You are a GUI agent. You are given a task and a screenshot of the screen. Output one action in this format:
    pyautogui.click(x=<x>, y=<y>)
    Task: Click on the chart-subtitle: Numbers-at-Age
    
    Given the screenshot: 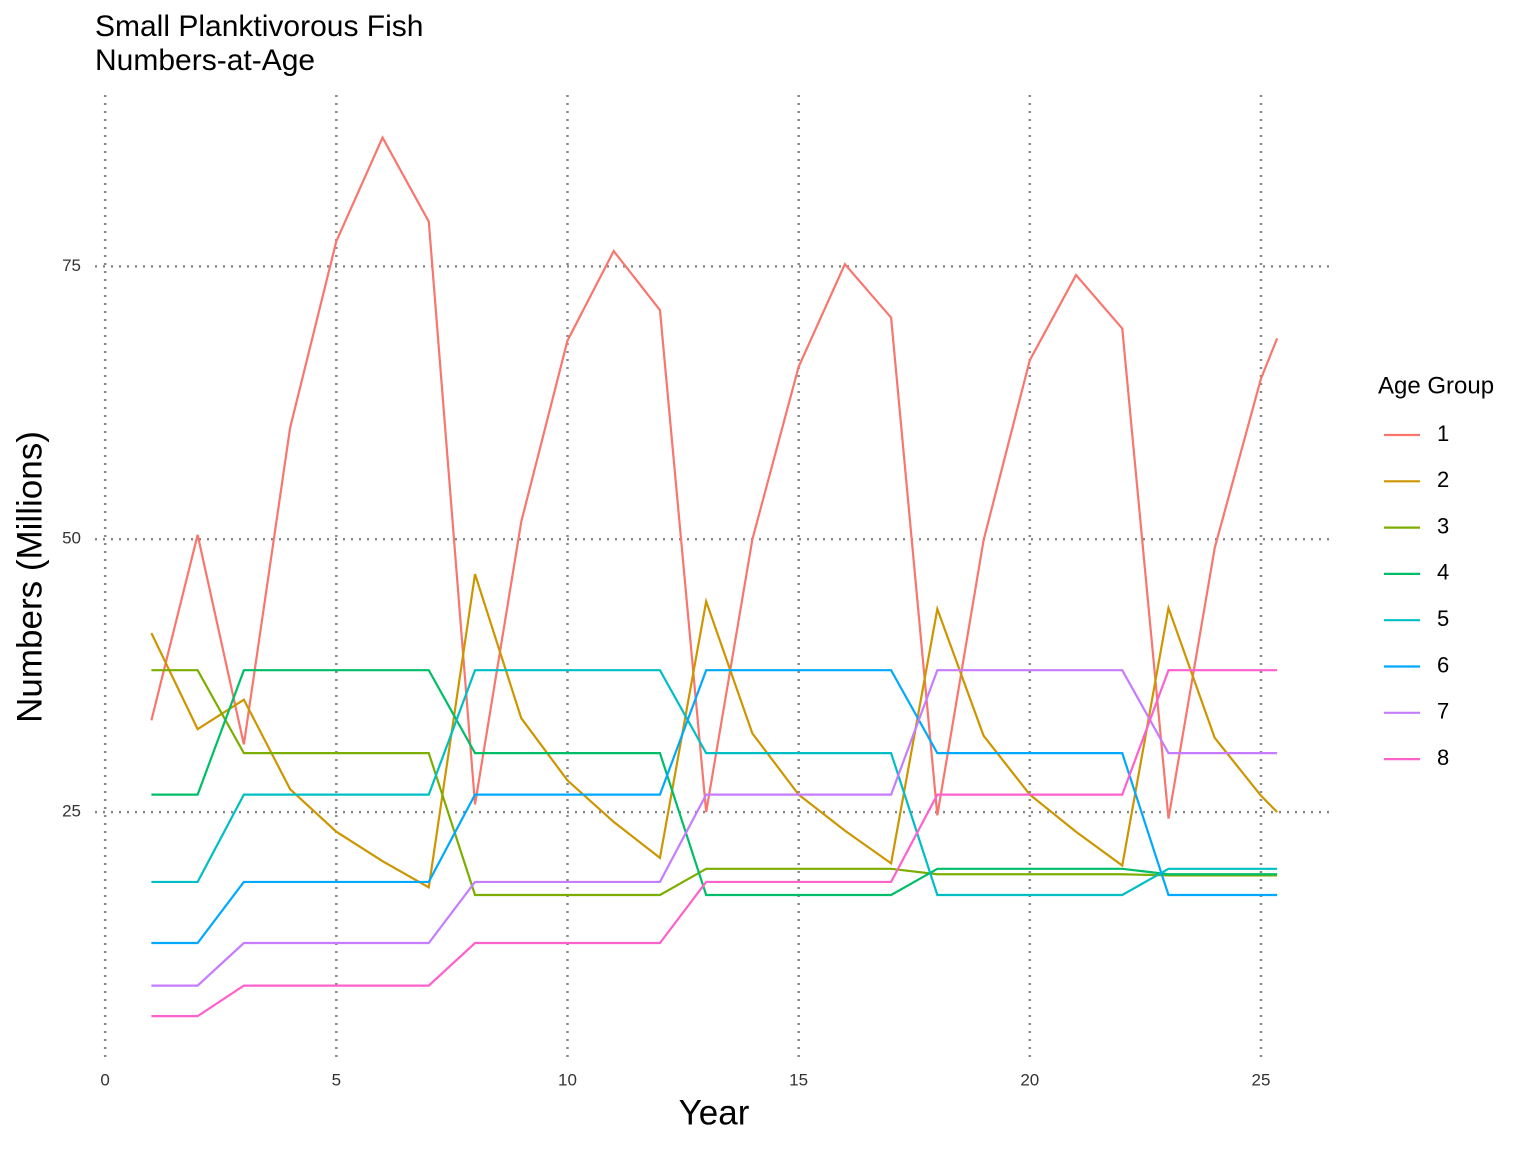 What is the action you would take?
    pyautogui.click(x=205, y=60)
    